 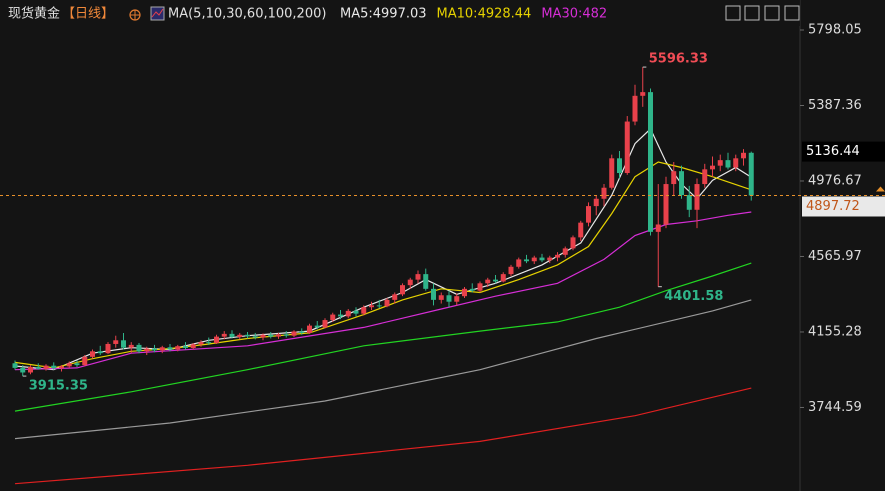 What do you see at coordinates (880, 189) in the screenshot?
I see `price-marker` at bounding box center [880, 189].